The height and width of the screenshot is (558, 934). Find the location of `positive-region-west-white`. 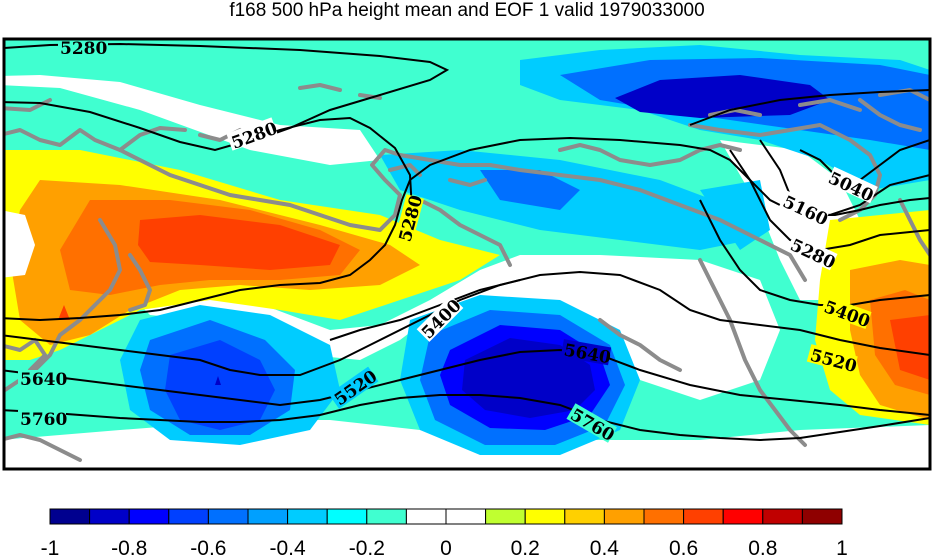

positive-region-west-white is located at coordinates (19, 244).